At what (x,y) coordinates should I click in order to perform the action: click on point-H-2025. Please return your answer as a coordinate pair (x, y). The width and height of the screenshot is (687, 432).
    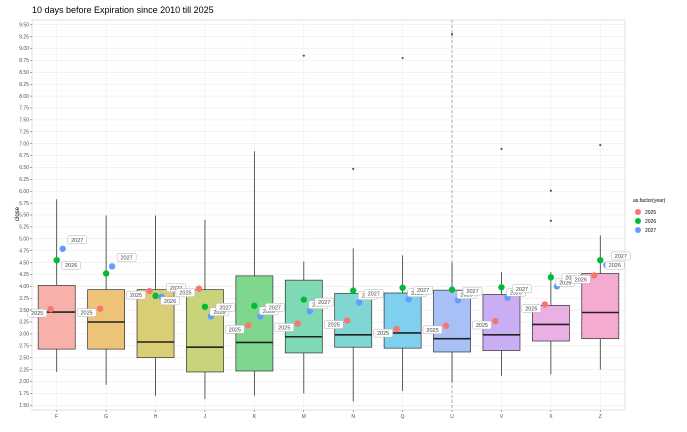
    Looking at the image, I should click on (149, 291).